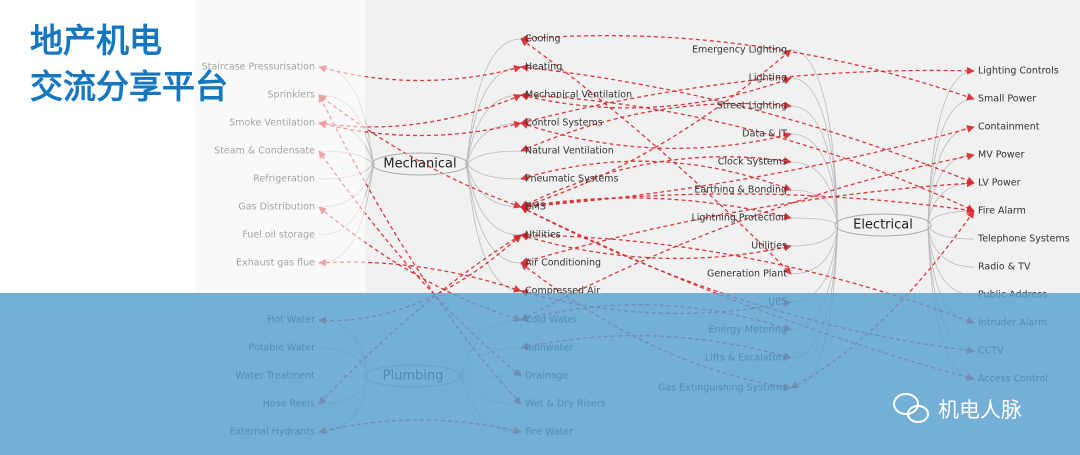  Describe the element at coordinates (97, 146) in the screenshot. I see `title-panel` at that location.